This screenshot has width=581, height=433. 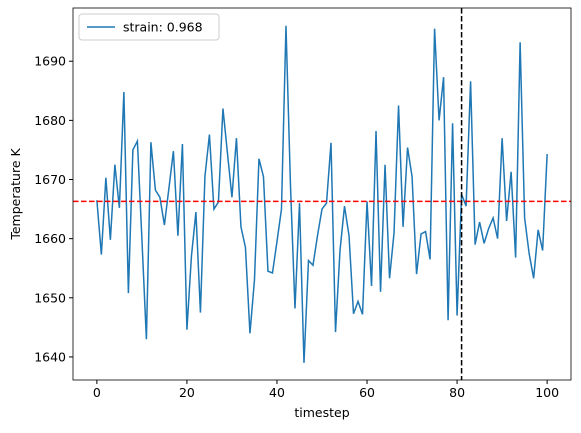 What do you see at coordinates (457, 392) in the screenshot?
I see `x-tick-label: 80` at bounding box center [457, 392].